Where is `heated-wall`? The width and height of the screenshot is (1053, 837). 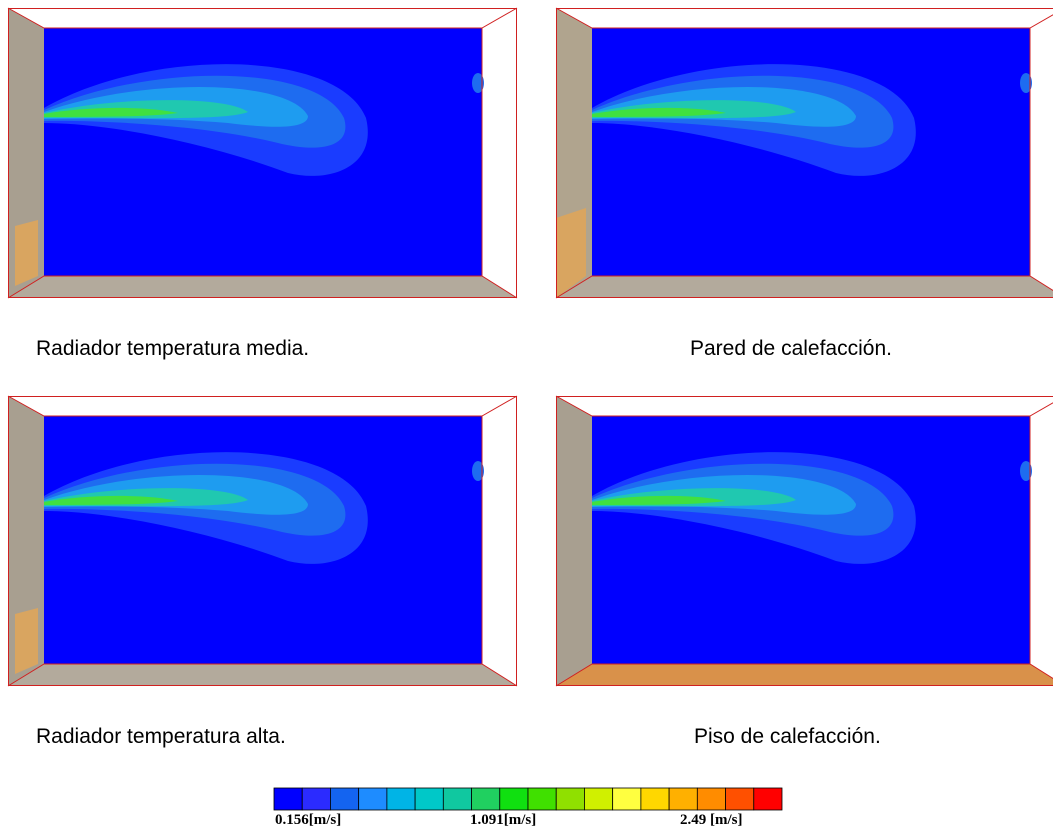 heated-wall is located at coordinates (571, 253).